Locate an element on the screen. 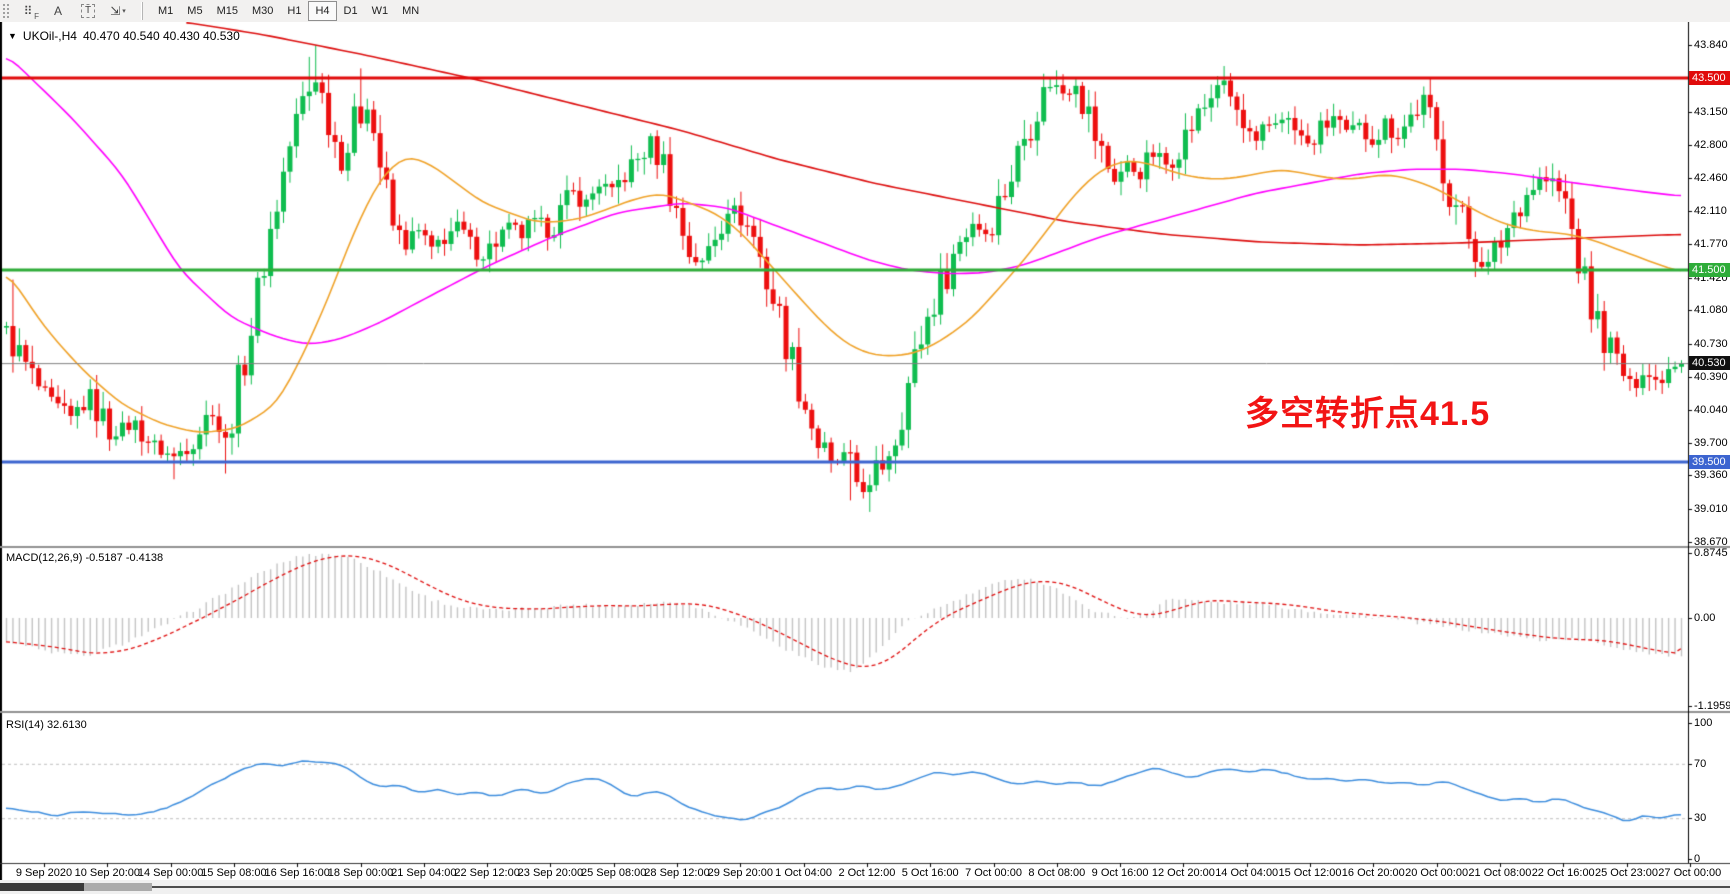 This screenshot has width=1730, height=894. time-axis-label: 20 Oct 00:00 is located at coordinates (1437, 873).